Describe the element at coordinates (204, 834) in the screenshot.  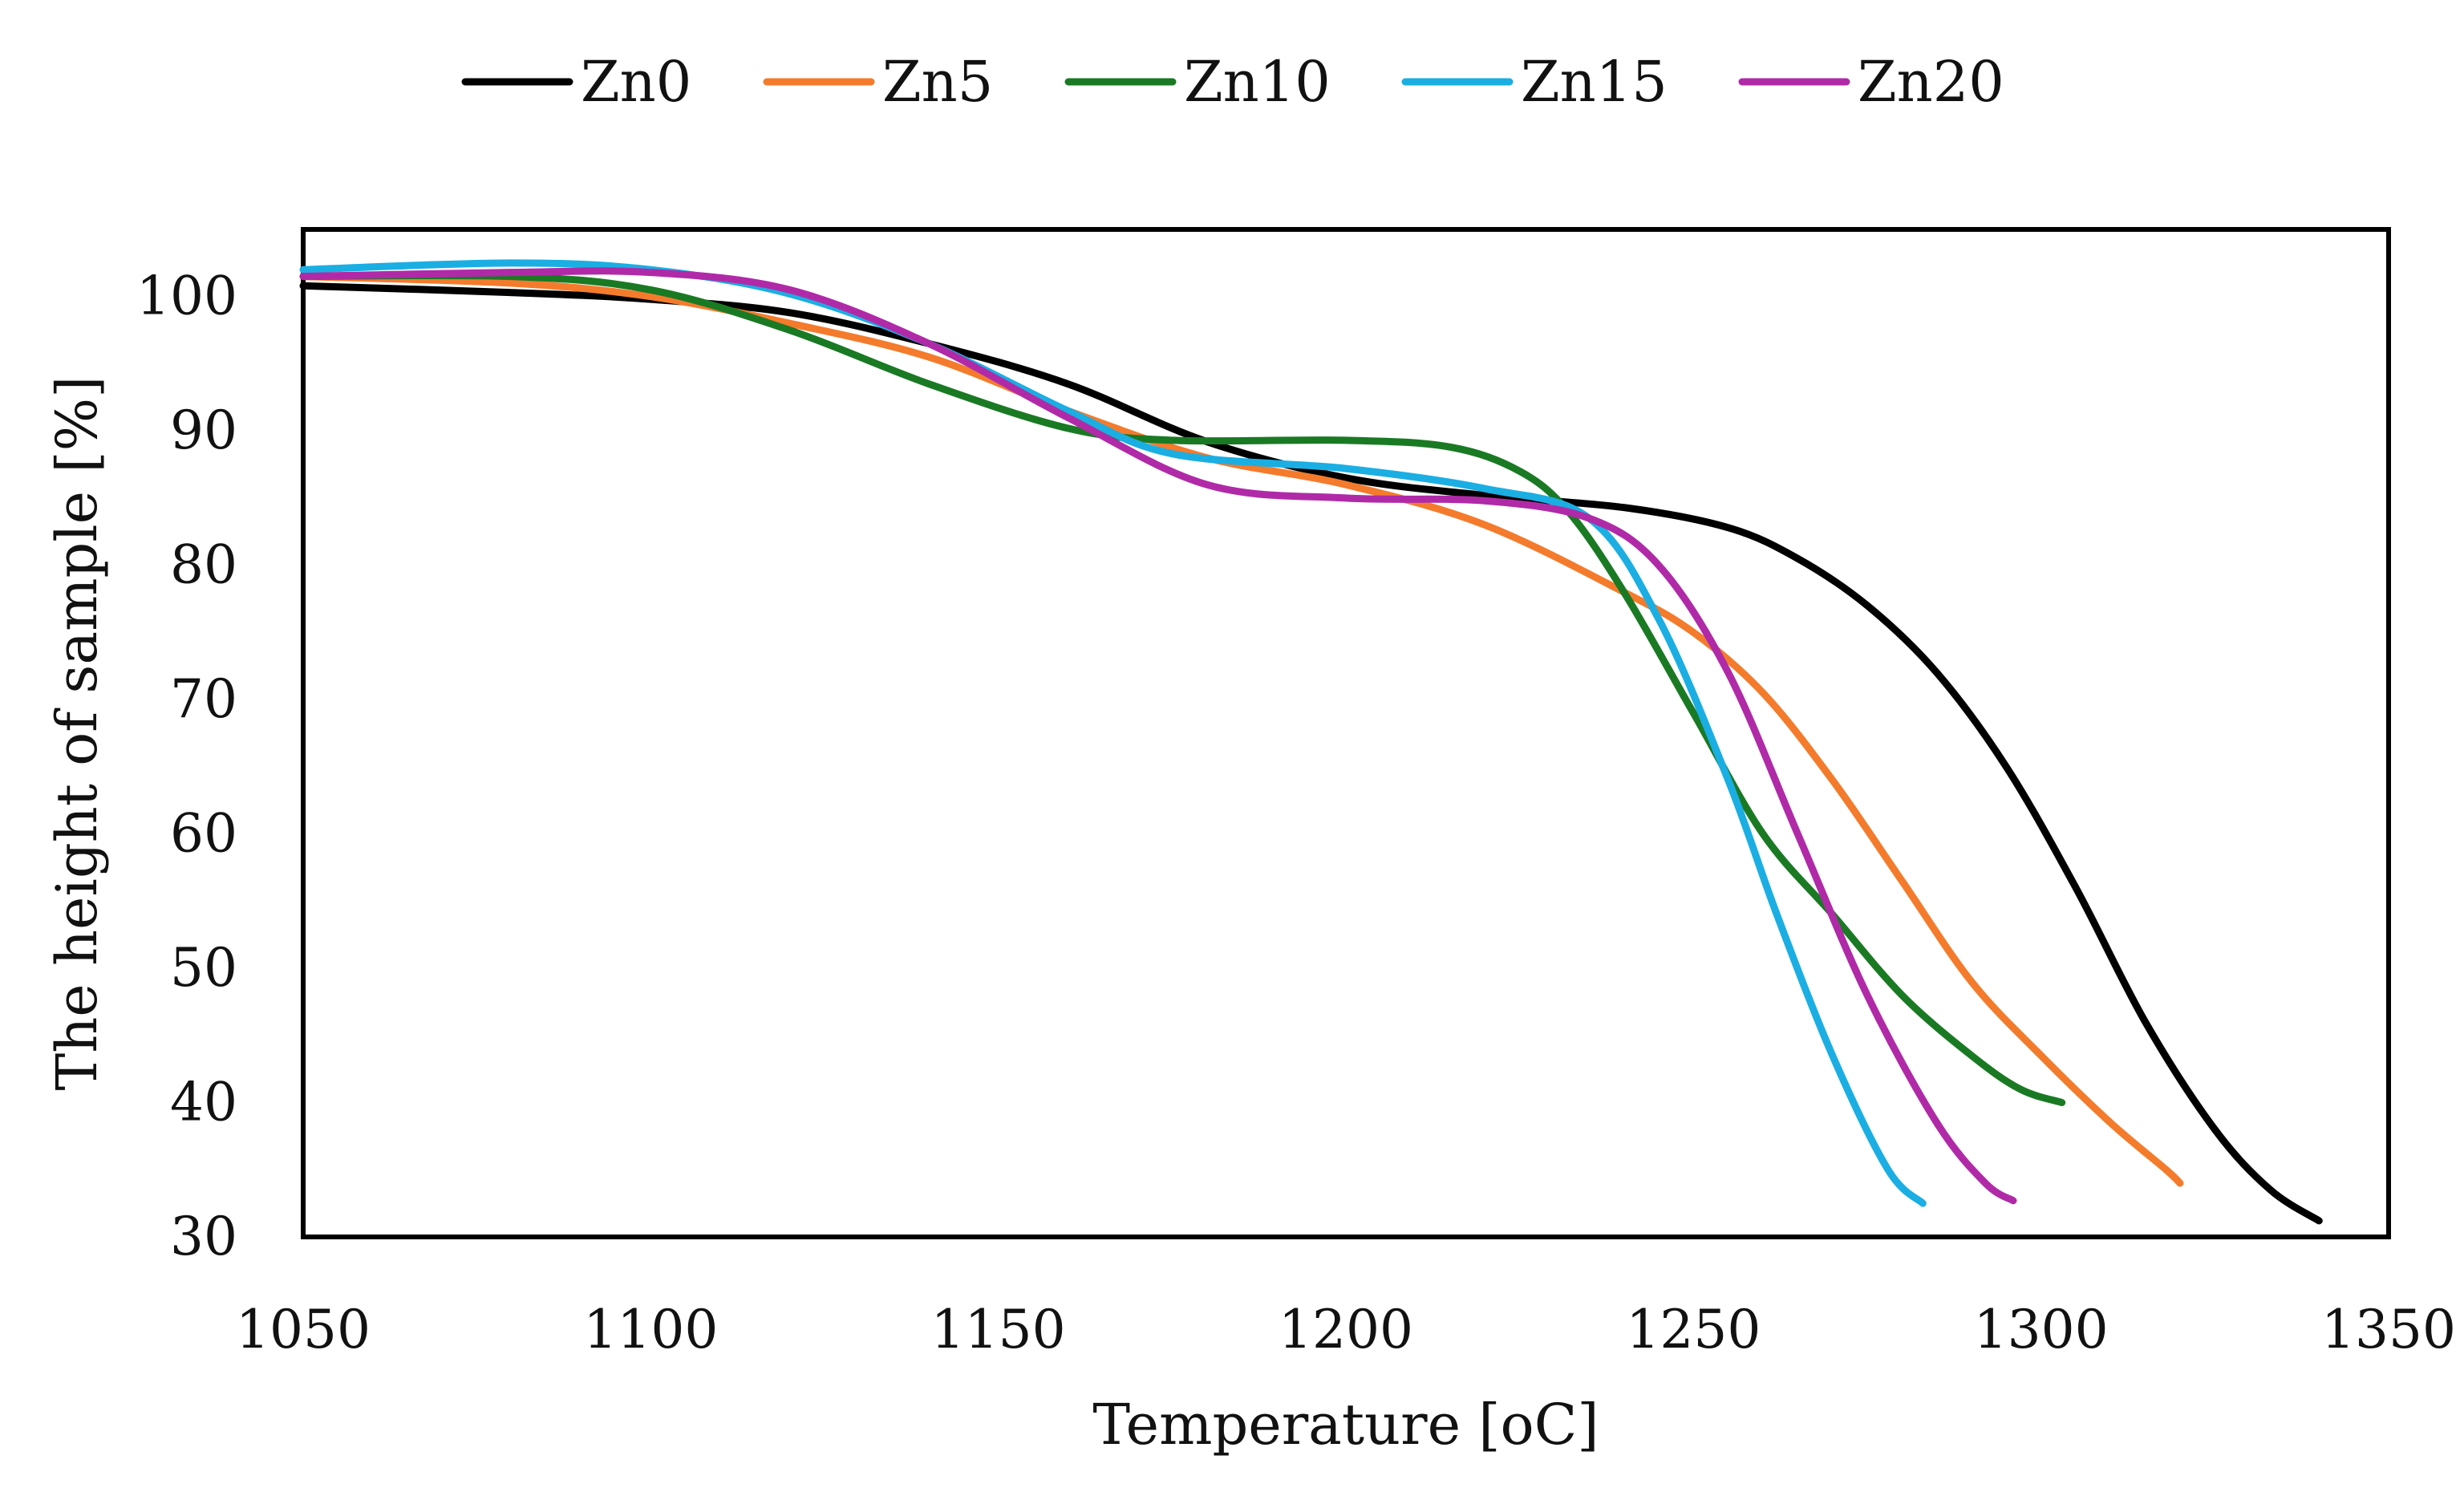
I see `y-tick-label: 60` at that location.